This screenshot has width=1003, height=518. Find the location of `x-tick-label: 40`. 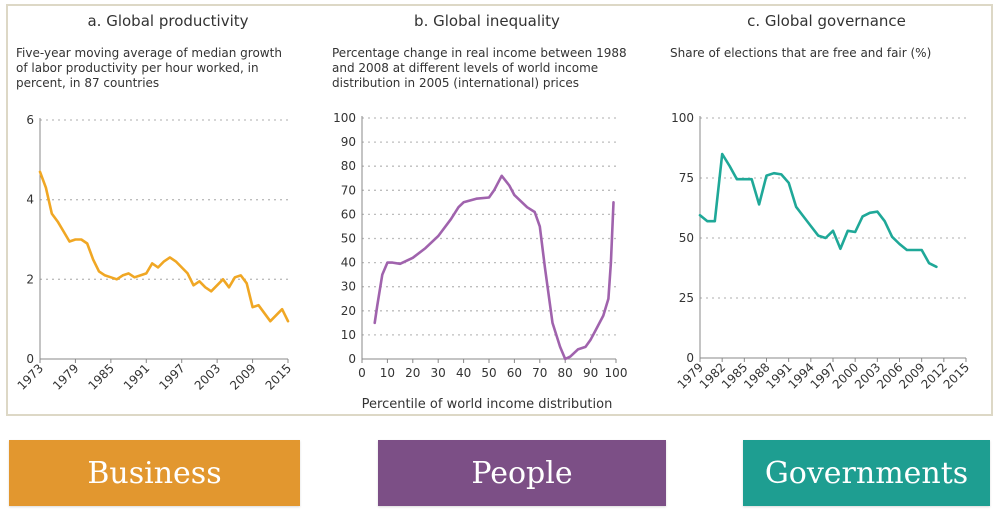

x-tick-label: 40 is located at coordinates (463, 373).